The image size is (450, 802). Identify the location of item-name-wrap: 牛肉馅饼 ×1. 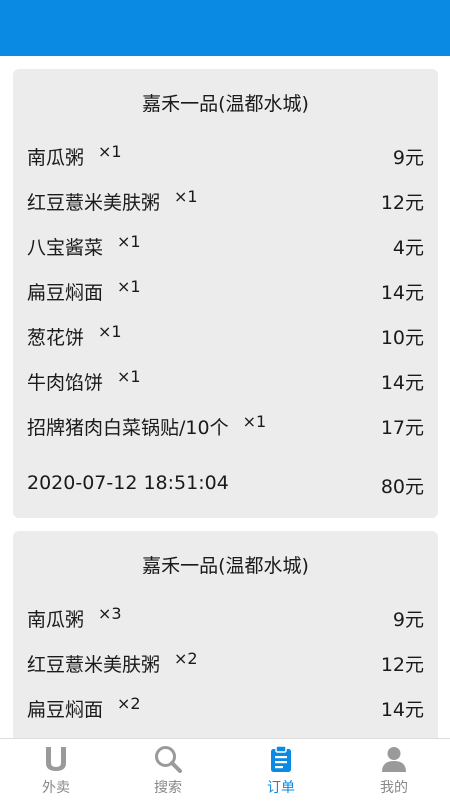
(84, 381).